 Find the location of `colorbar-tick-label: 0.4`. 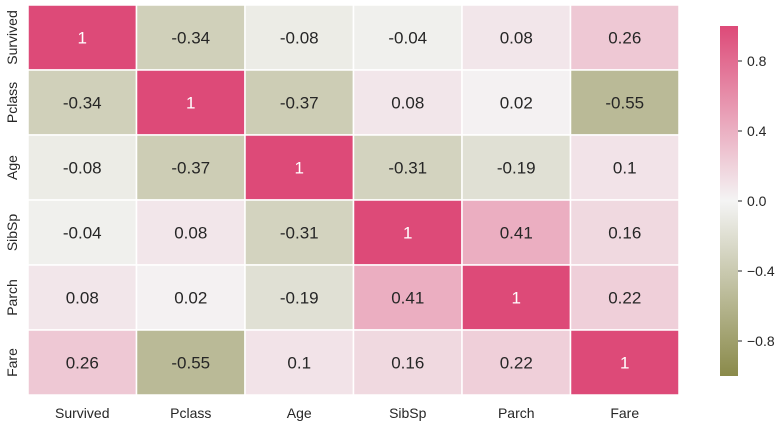

colorbar-tick-label: 0.4 is located at coordinates (757, 131).